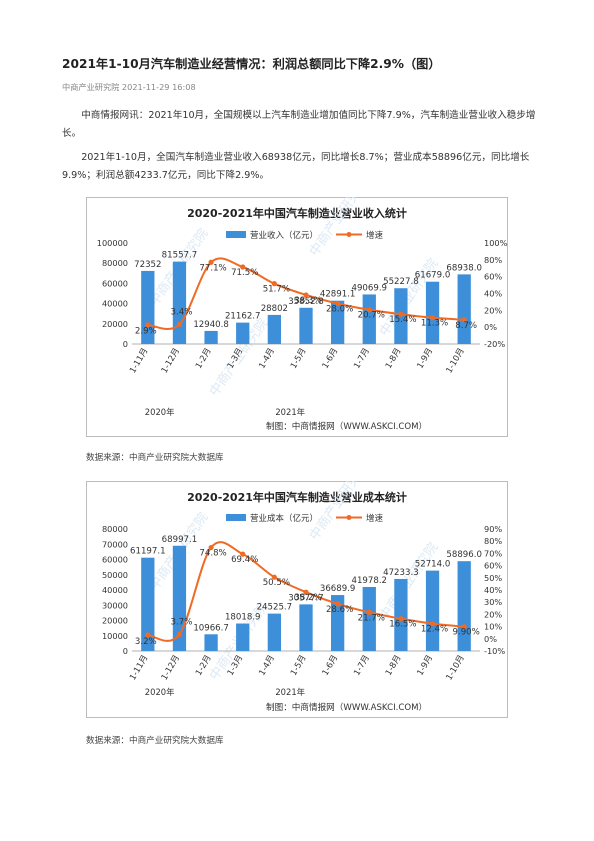  What do you see at coordinates (493, 260) in the screenshot?
I see `right-tick-label: 80%` at bounding box center [493, 260].